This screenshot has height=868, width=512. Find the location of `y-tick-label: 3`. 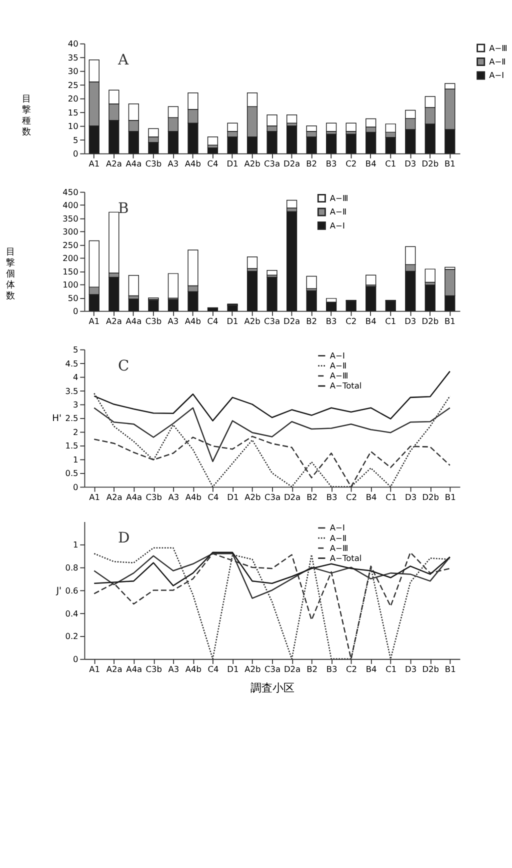

y-tick-label: 3 is located at coordinates (75, 405).